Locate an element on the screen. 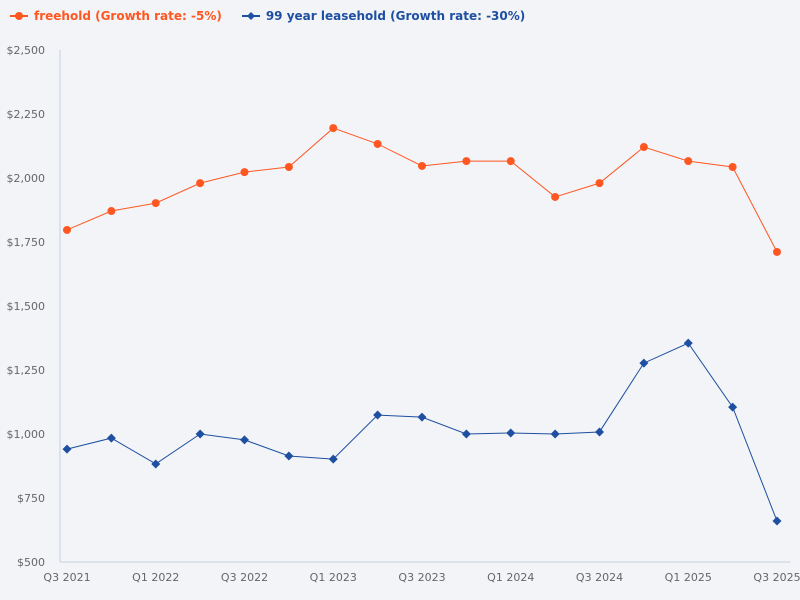  y-tick-label: $1,750 is located at coordinates (26, 242).